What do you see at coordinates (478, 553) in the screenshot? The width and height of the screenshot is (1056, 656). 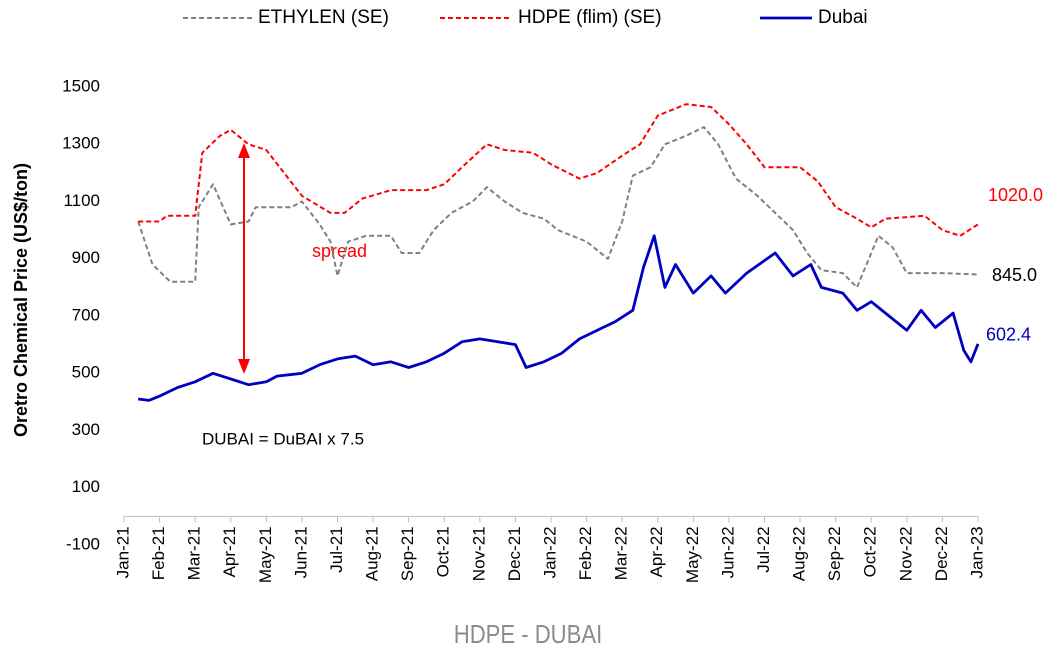 I see `x-tick-label: Nov-21` at bounding box center [478, 553].